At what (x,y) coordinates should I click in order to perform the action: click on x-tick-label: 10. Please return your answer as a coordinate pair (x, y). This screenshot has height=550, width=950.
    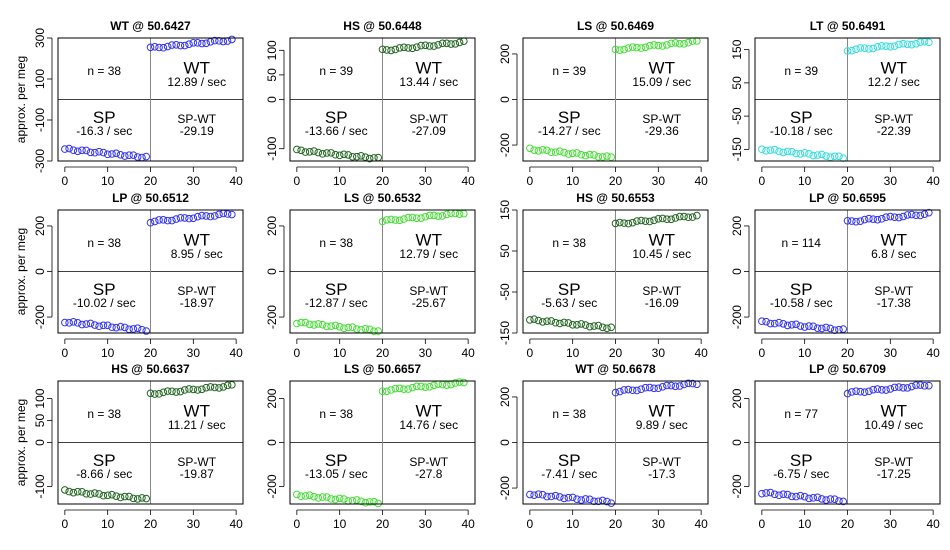
    Looking at the image, I should click on (805, 524).